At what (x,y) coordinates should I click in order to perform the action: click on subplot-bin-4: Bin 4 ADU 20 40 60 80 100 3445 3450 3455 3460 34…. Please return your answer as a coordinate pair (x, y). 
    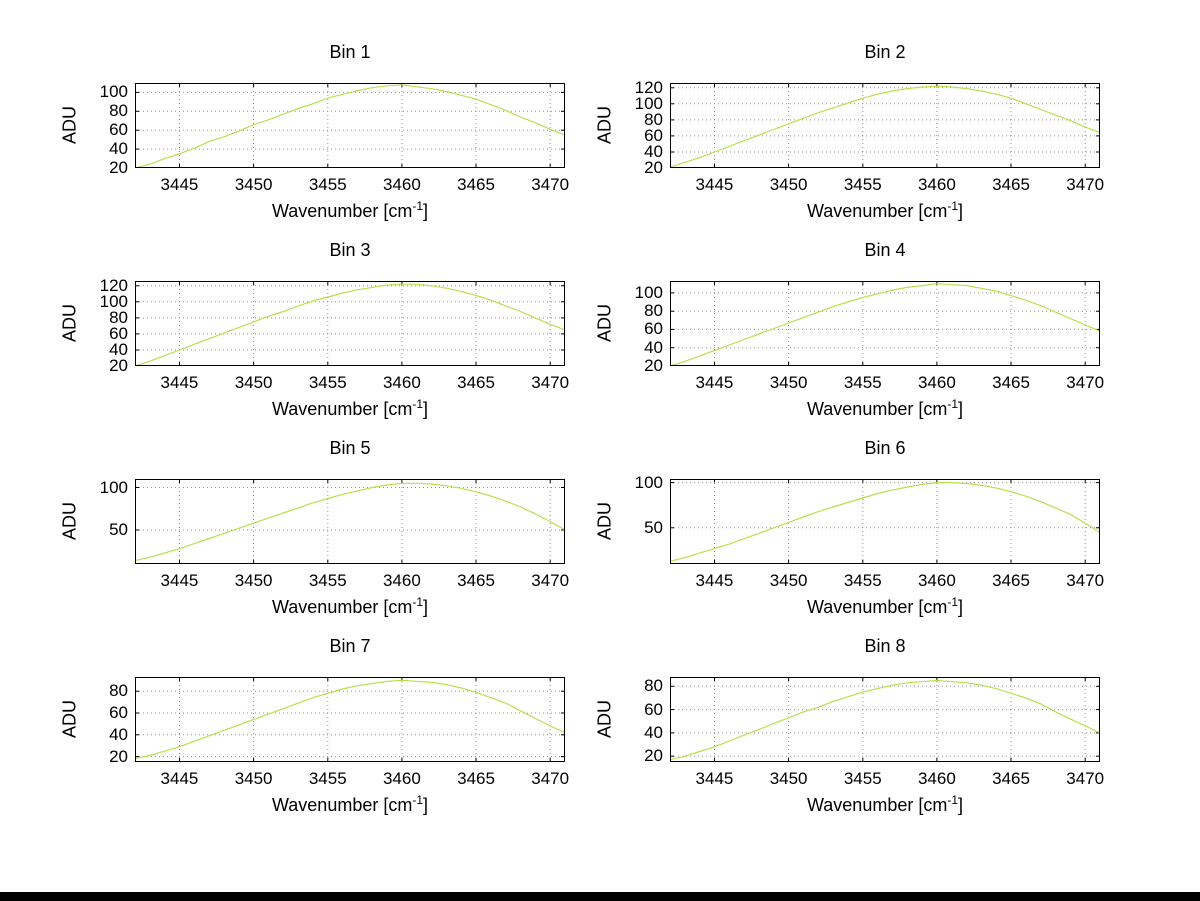
    Looking at the image, I should click on (855, 336).